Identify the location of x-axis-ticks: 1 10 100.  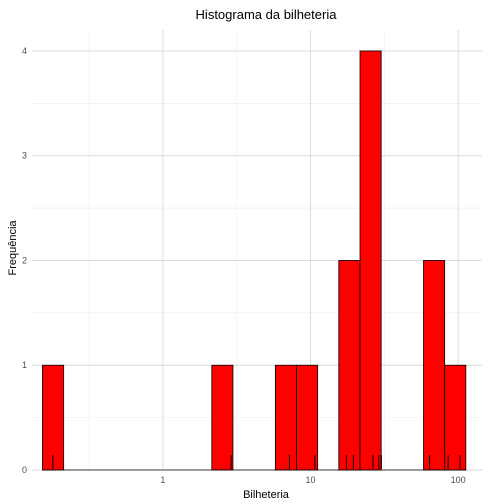
(312, 480).